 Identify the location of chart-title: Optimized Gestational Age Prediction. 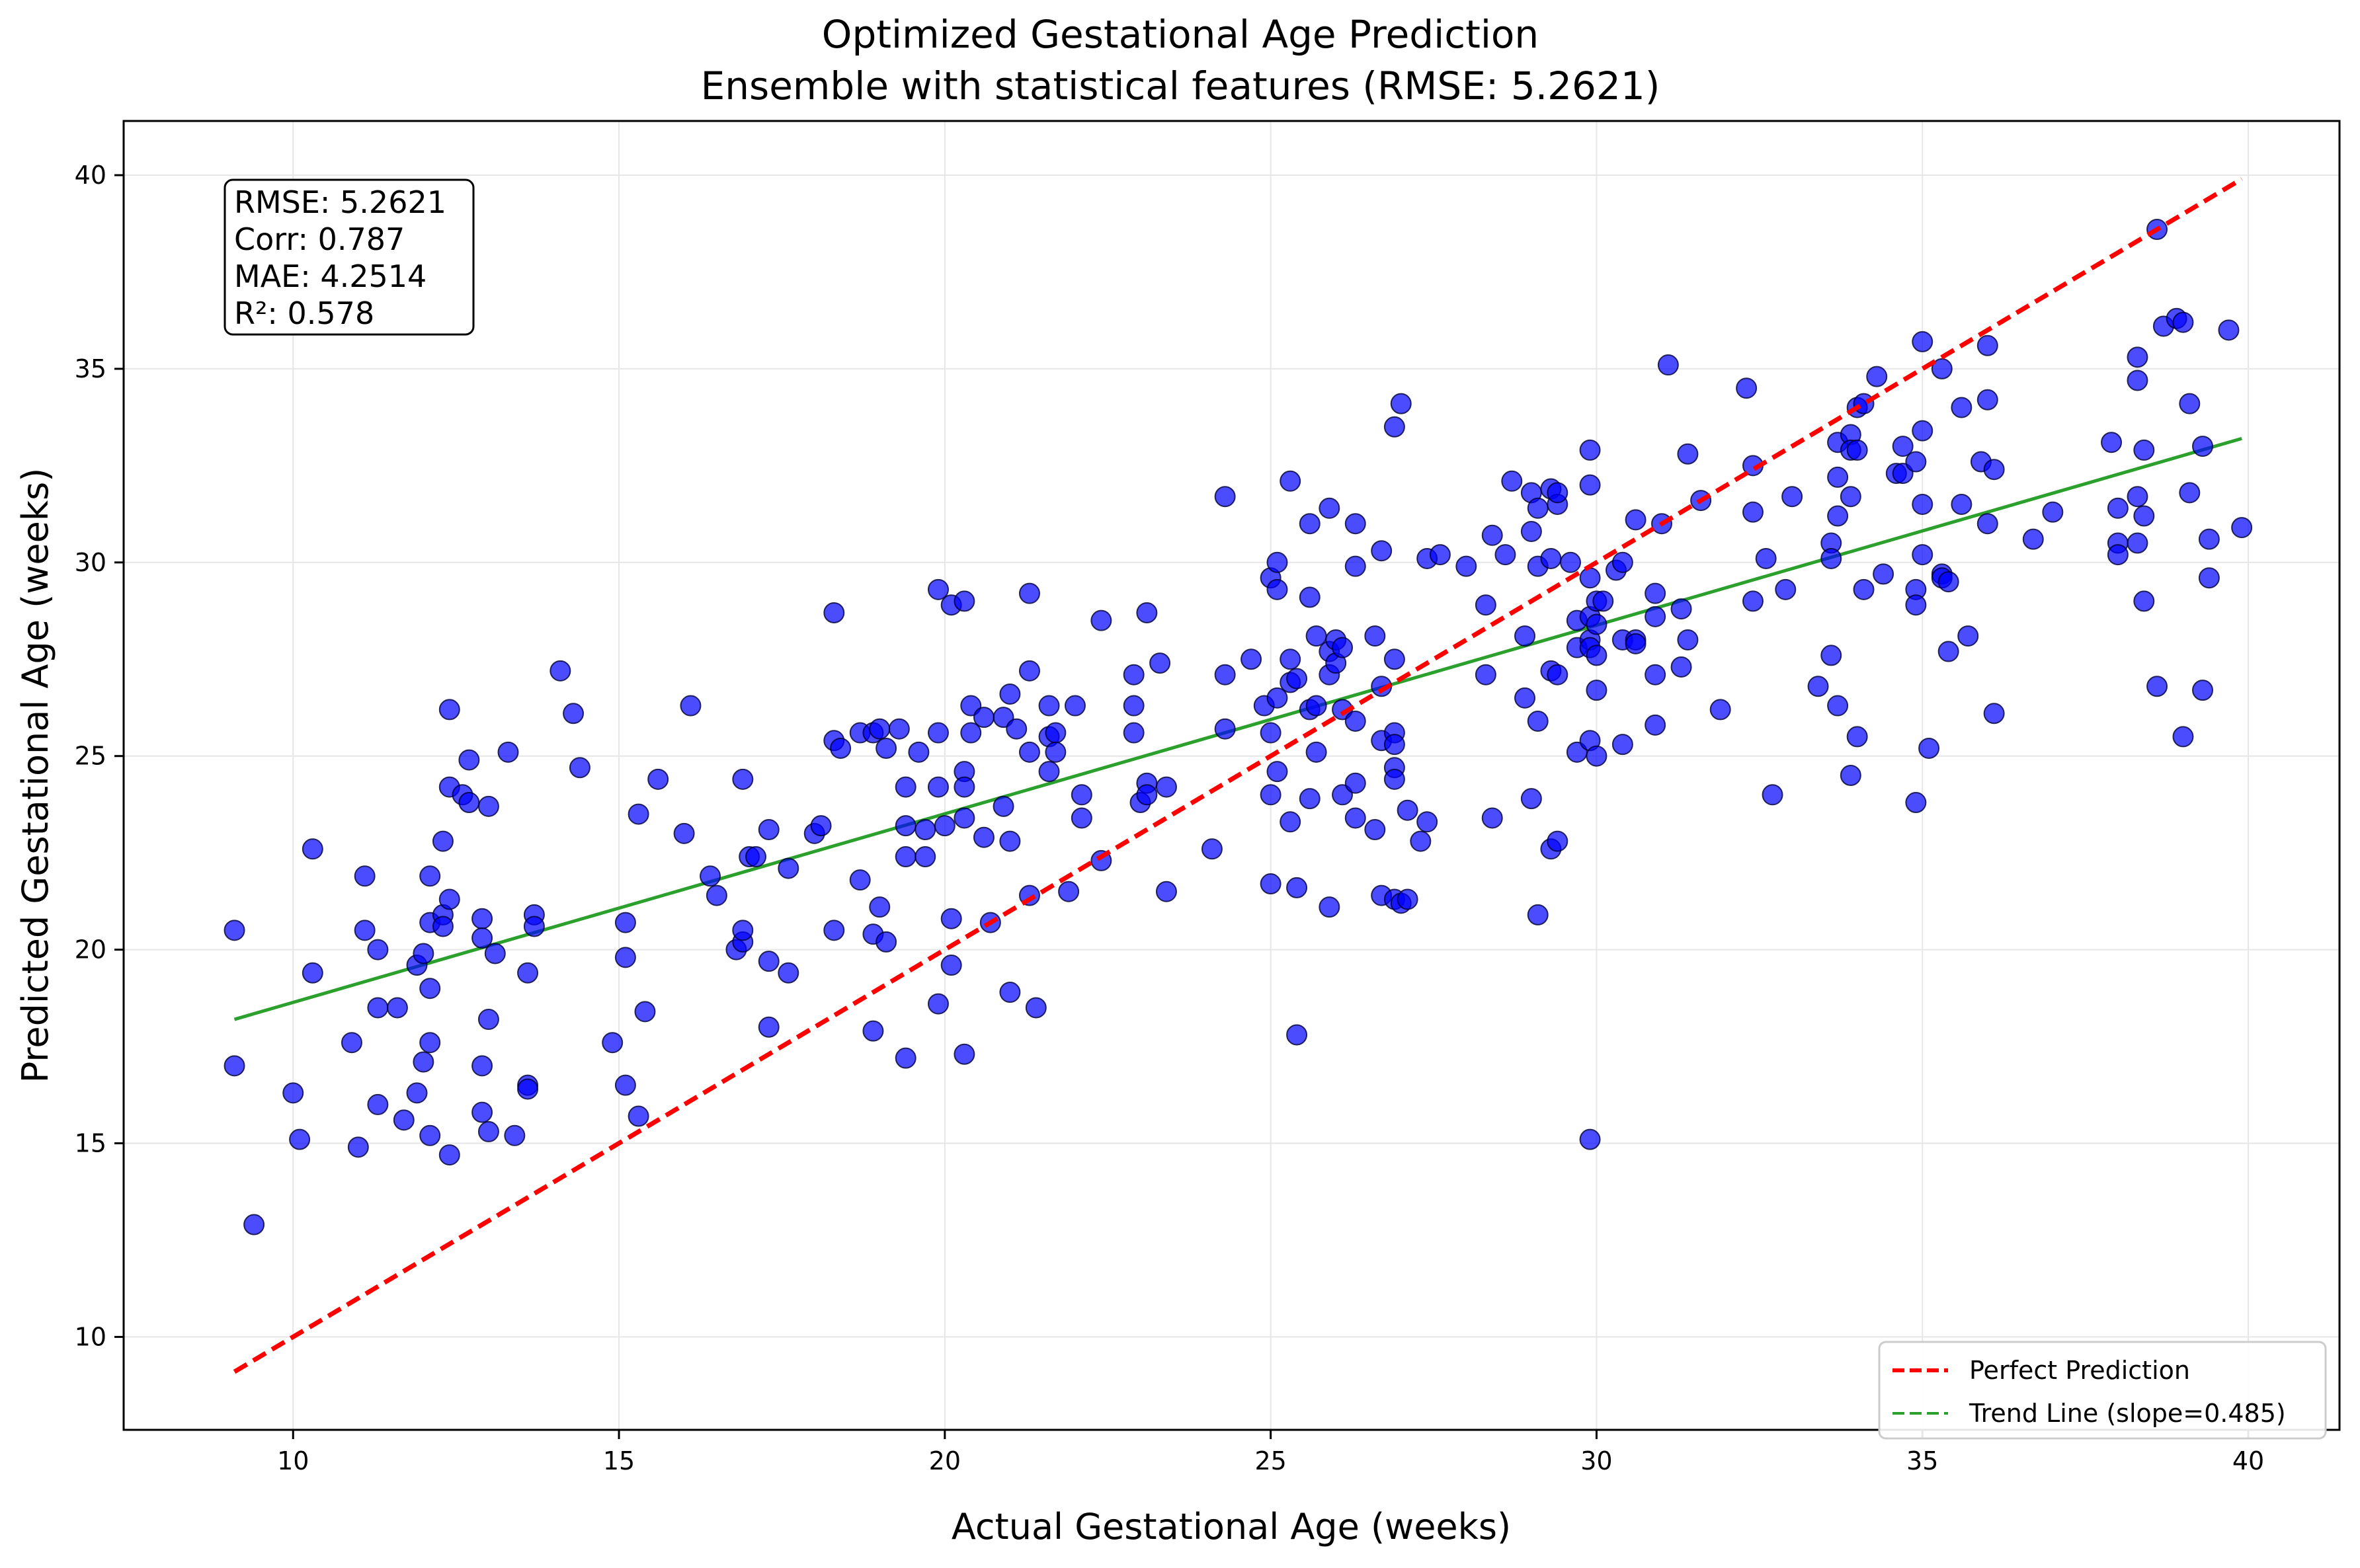
(1180, 34).